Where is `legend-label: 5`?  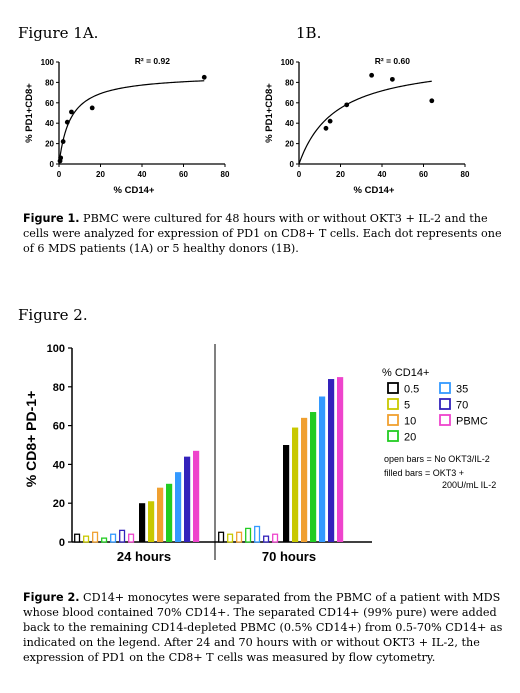 legend-label: 5 is located at coordinates (407, 406).